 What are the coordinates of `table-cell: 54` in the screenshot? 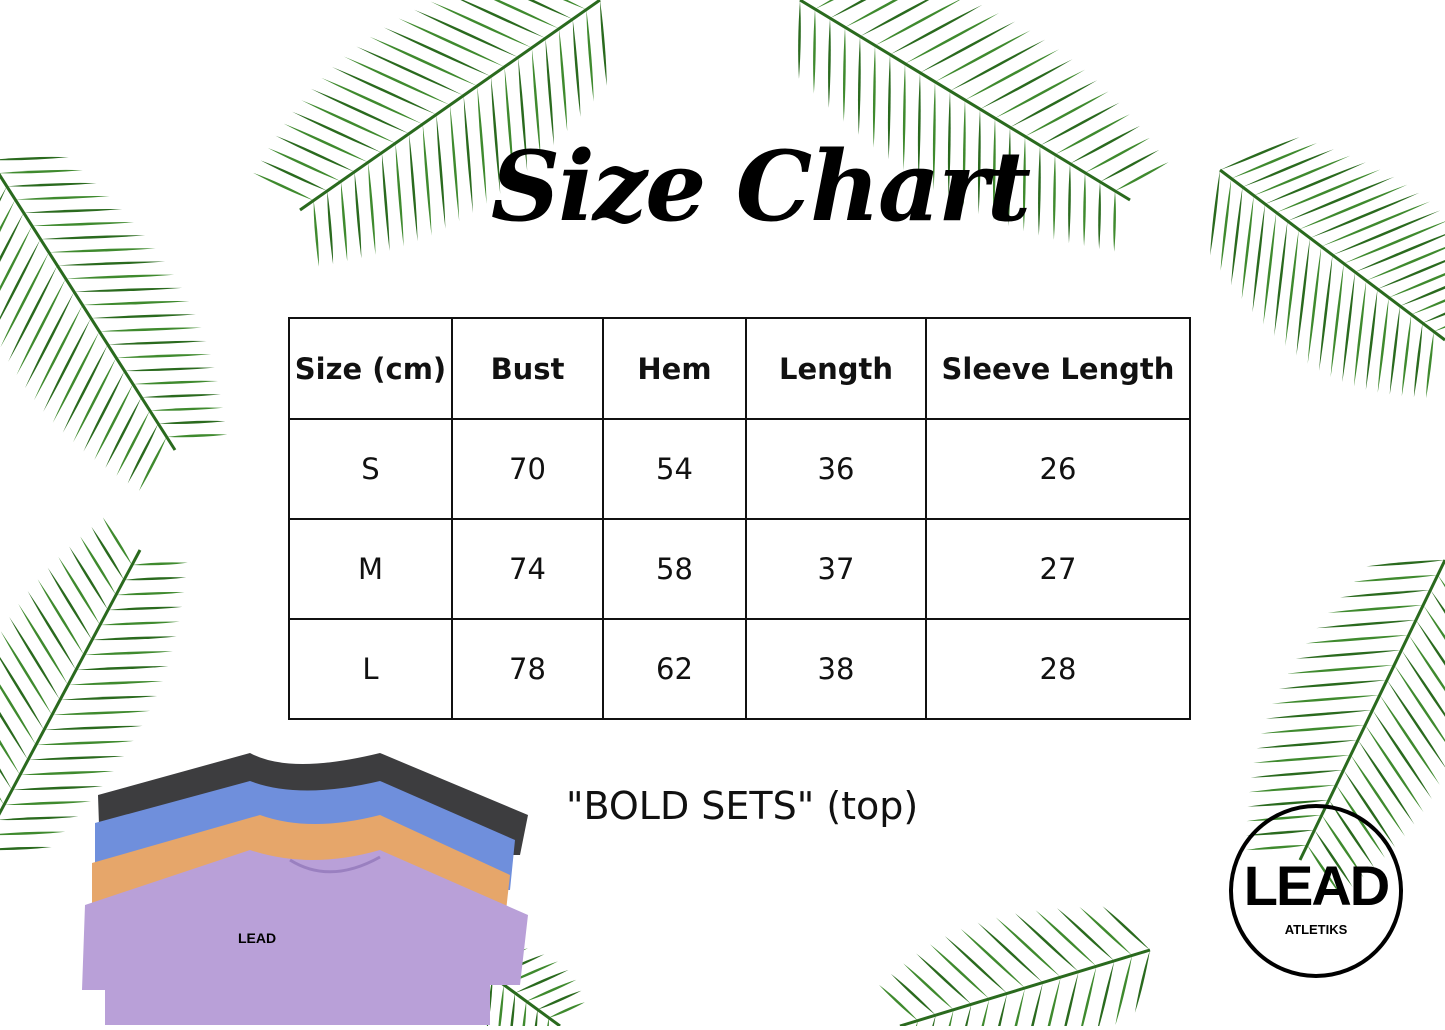 It's located at (674, 469).